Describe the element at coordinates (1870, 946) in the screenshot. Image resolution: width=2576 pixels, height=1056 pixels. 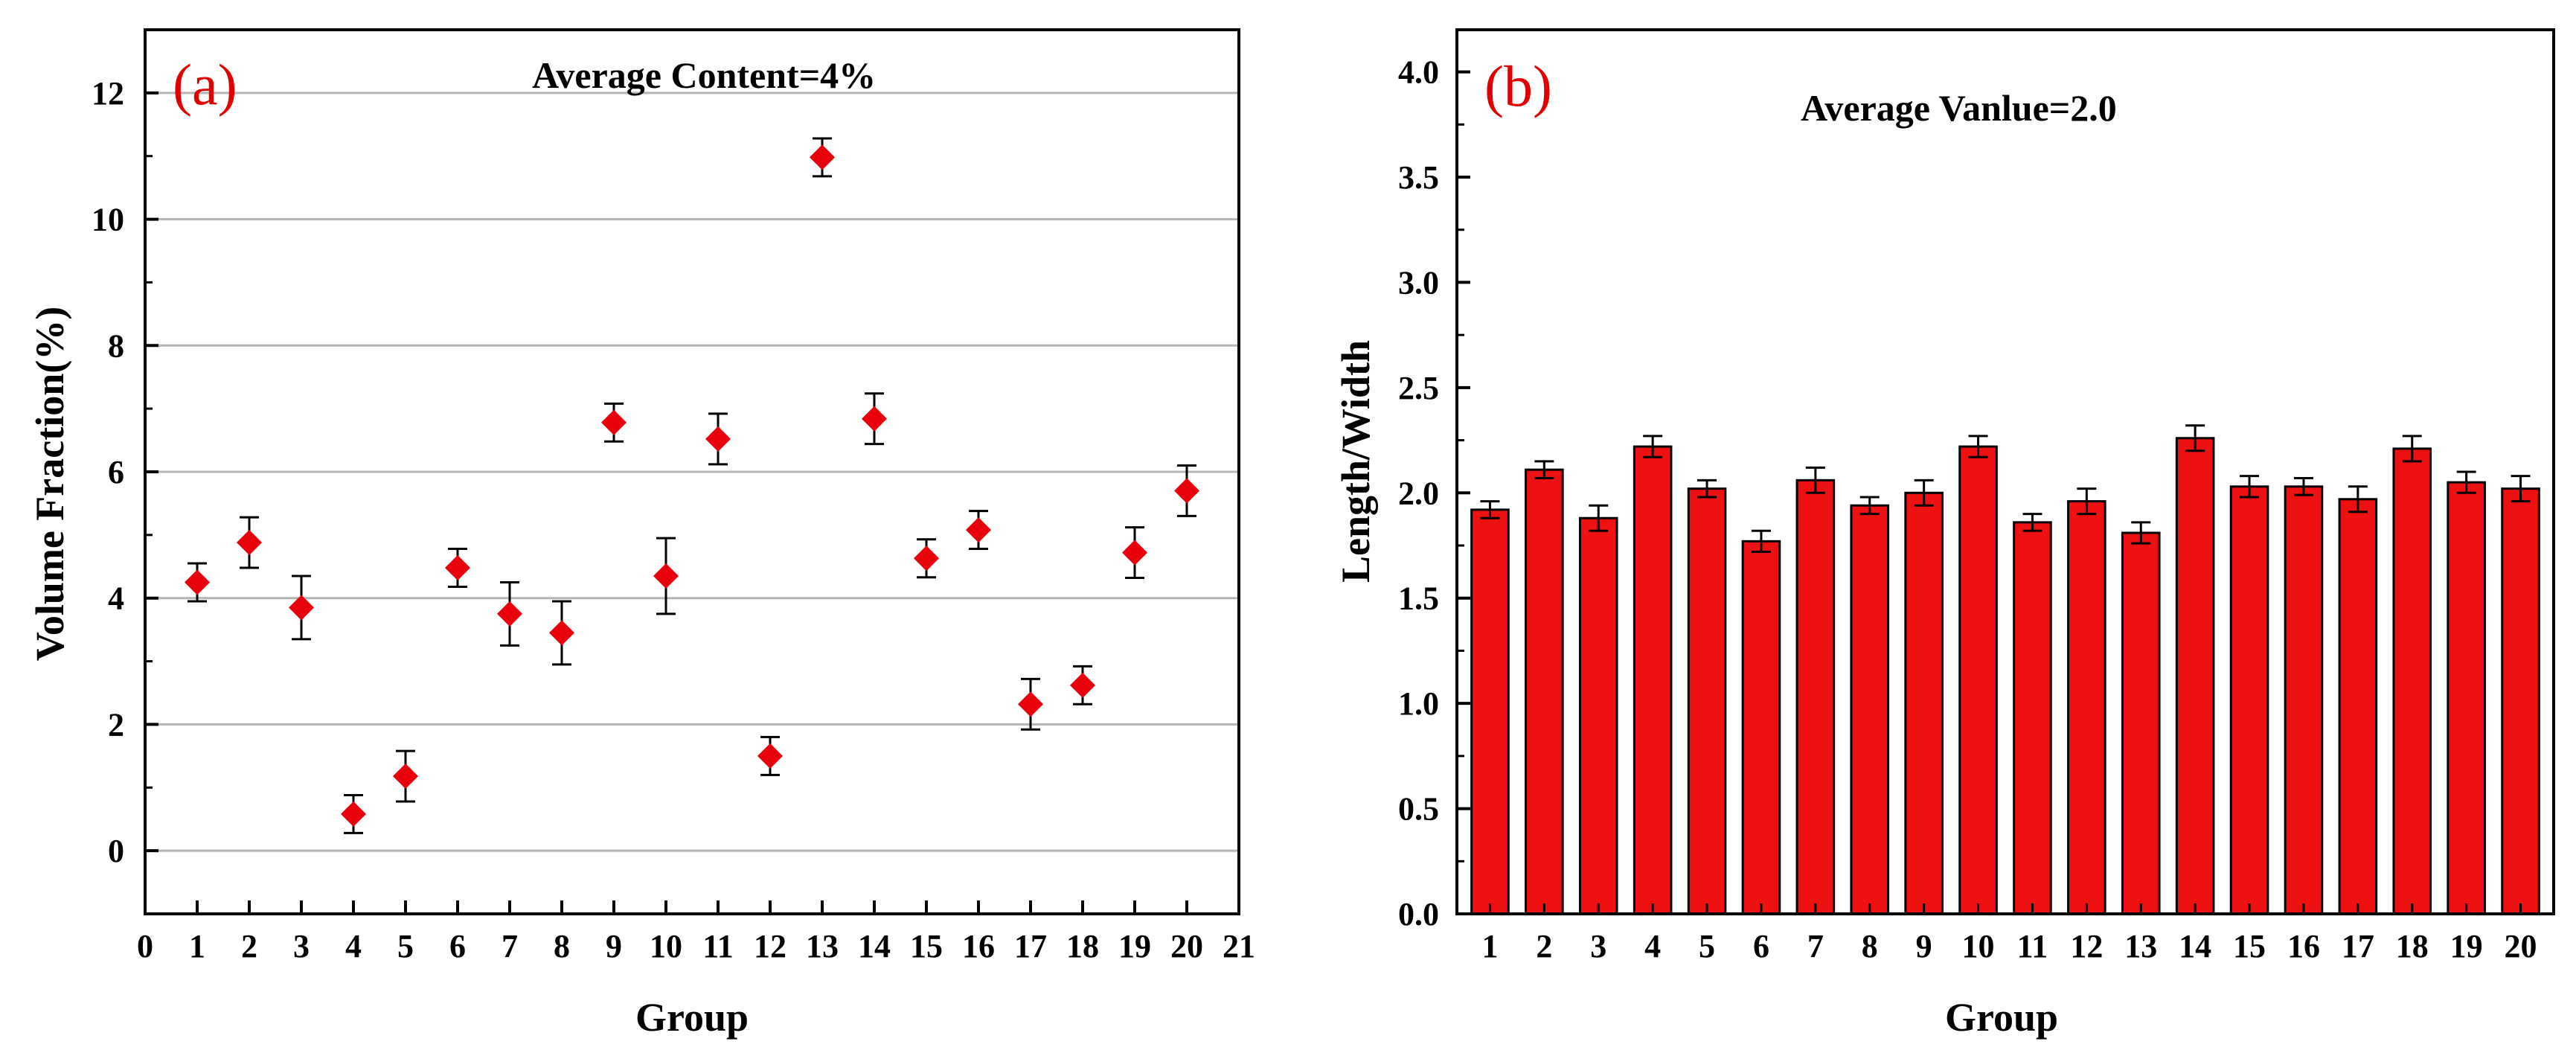
I see `chart-b-x-tick-label: 8` at that location.